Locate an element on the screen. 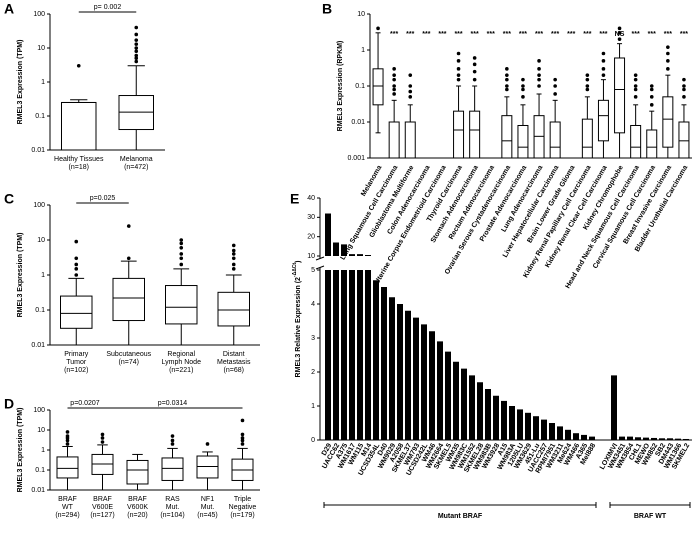  annotation: p=0.025 is located at coordinates (103, 198).